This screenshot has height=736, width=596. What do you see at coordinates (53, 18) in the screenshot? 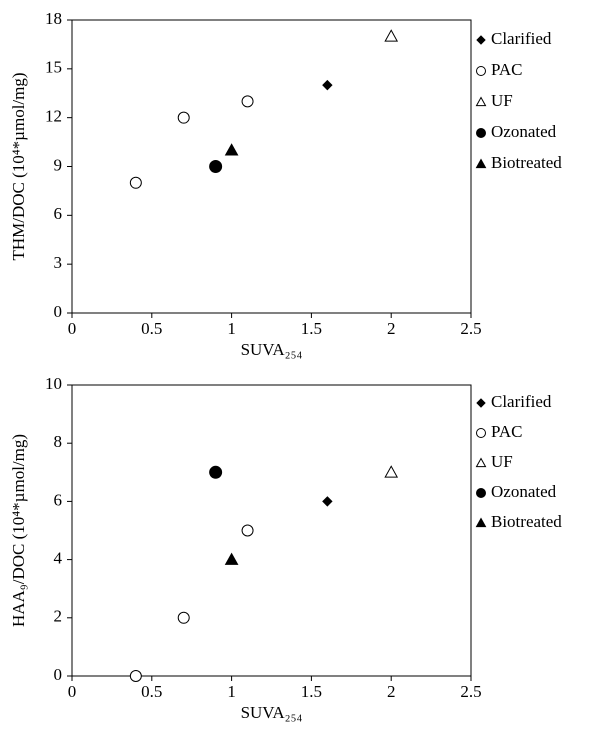
I see `y-tick-label: 18` at bounding box center [53, 18].